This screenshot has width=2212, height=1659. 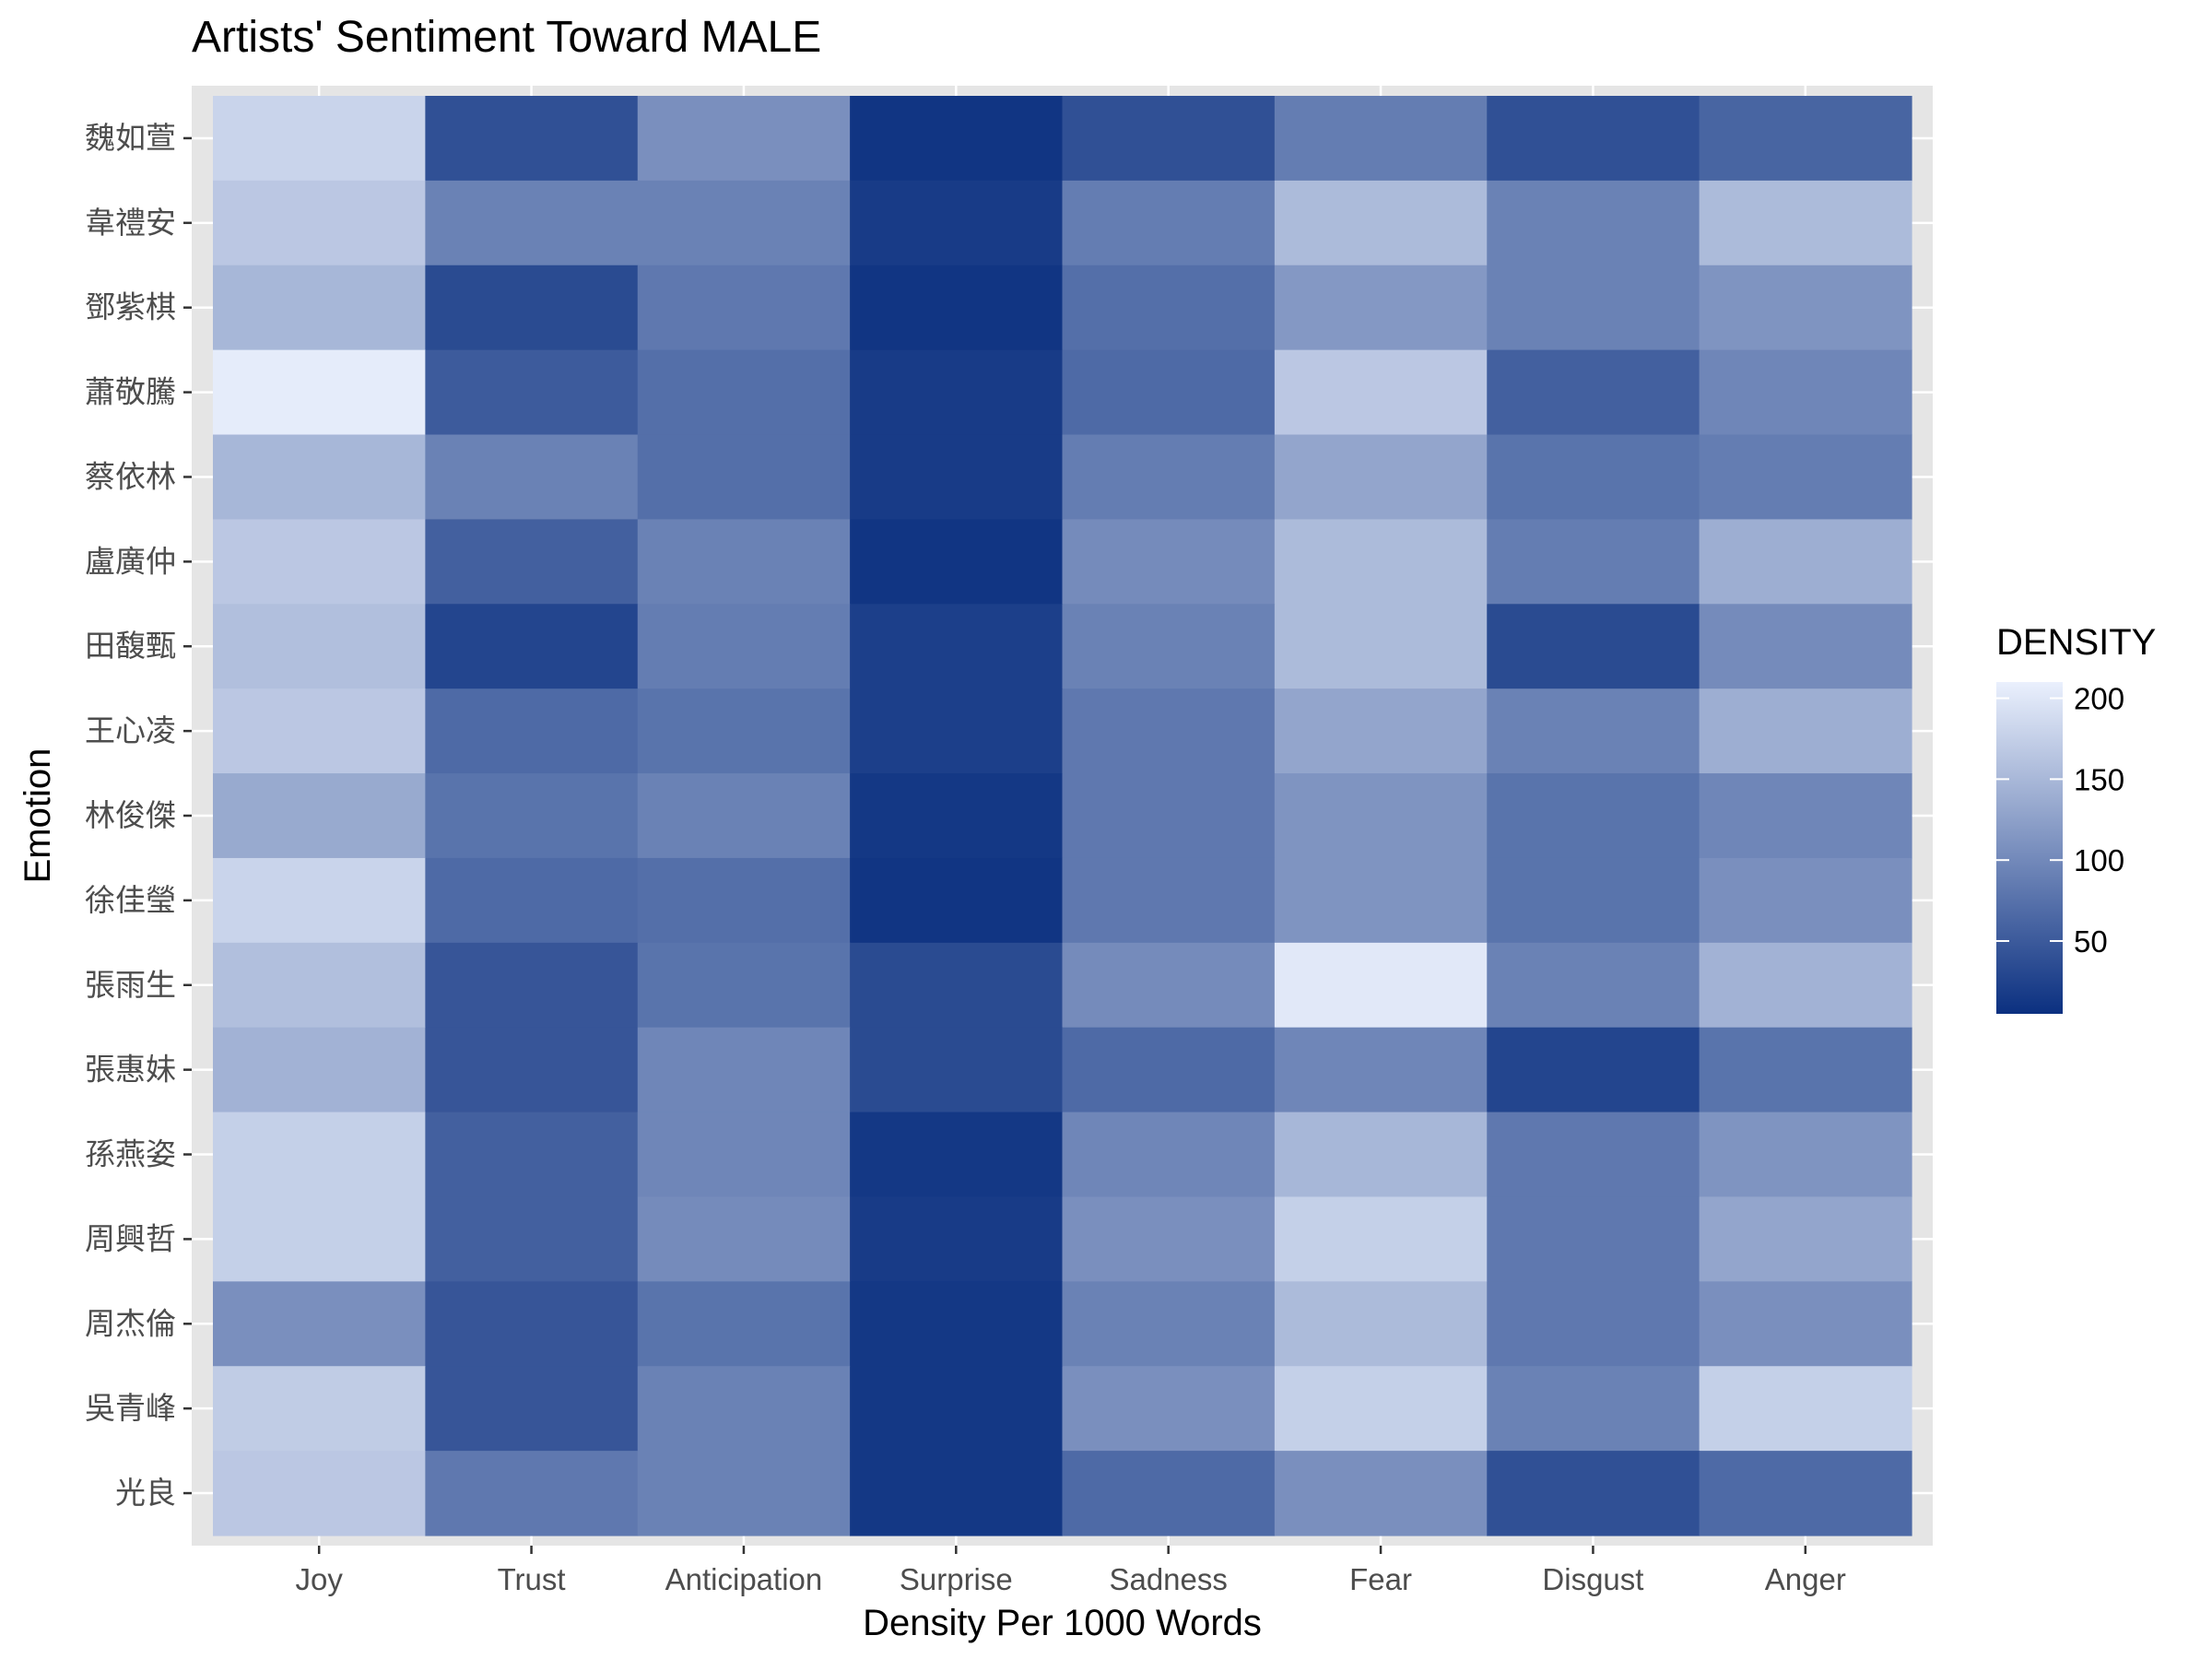 I want to click on legend-tick-label: 50, so click(x=2091, y=941).